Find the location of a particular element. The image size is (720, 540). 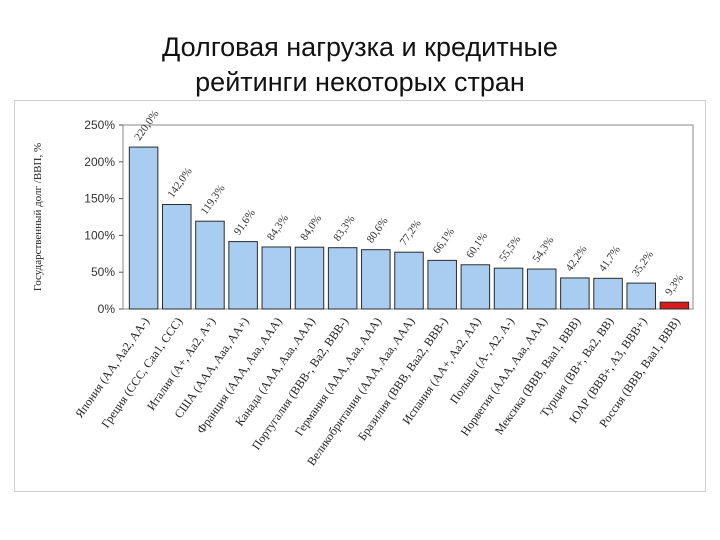

value-label: 9,3% is located at coordinates (674, 285).